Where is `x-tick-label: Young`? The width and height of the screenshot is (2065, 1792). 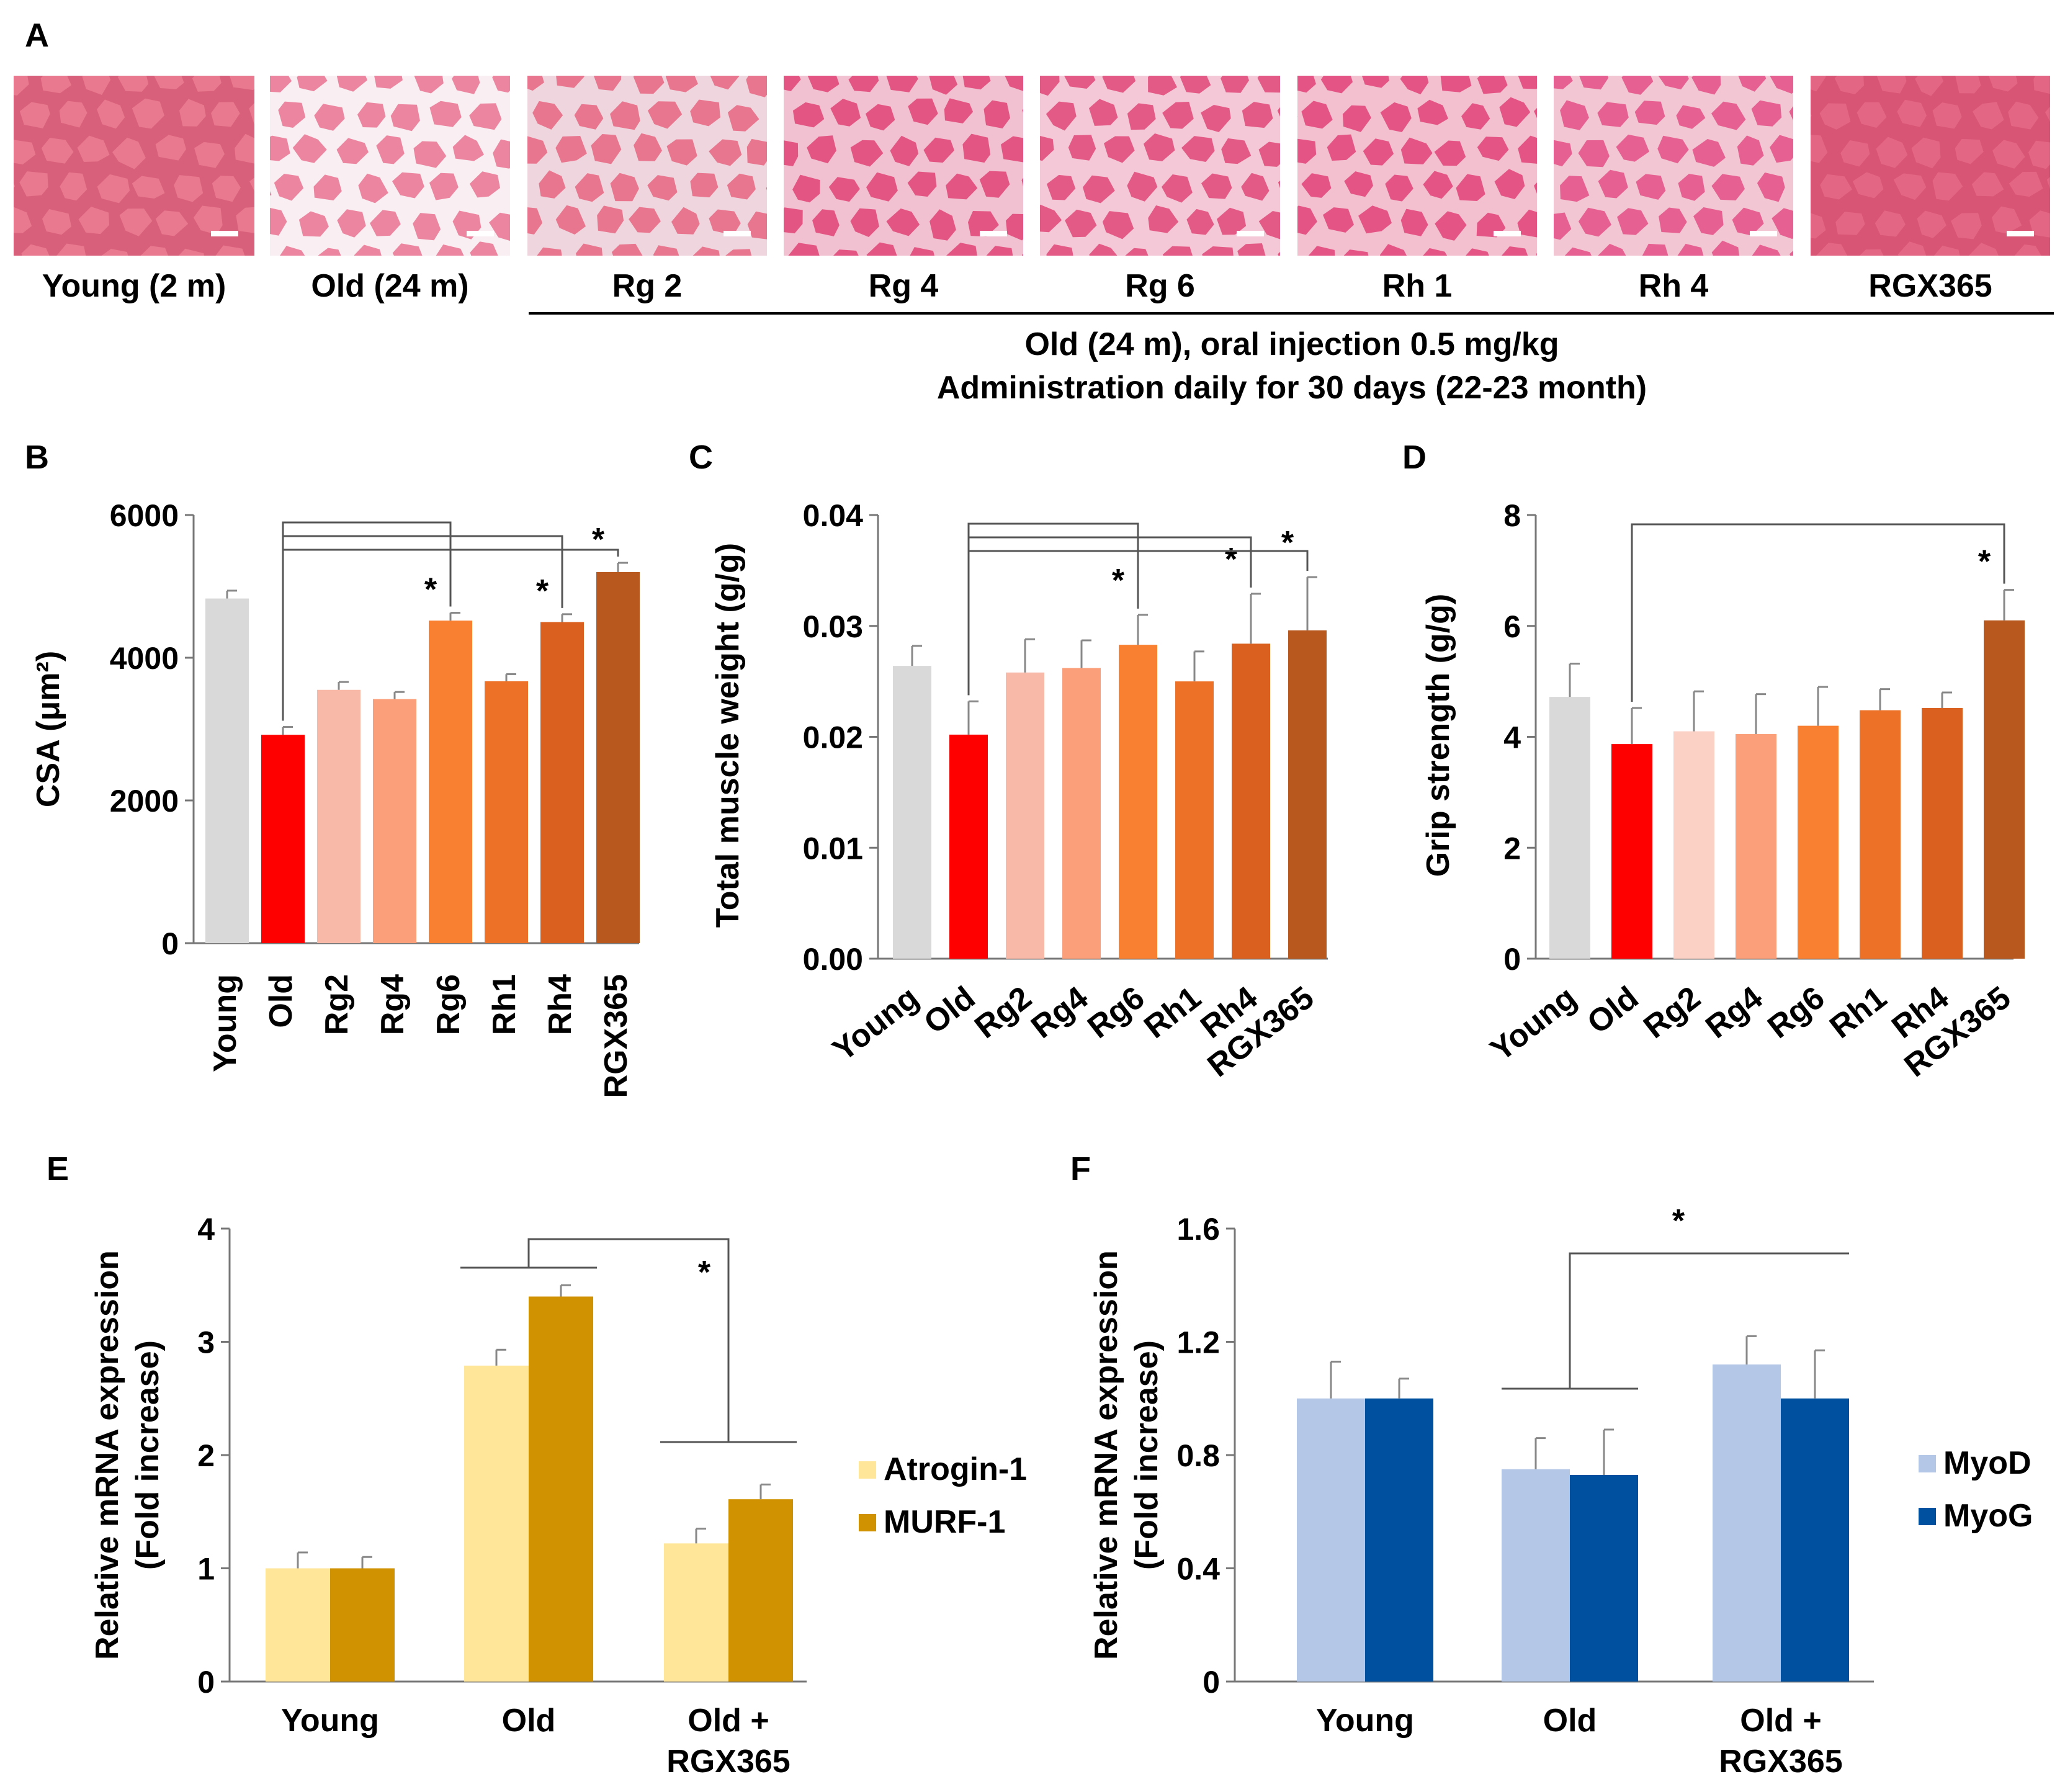
x-tick-label: Young is located at coordinates (225, 1023).